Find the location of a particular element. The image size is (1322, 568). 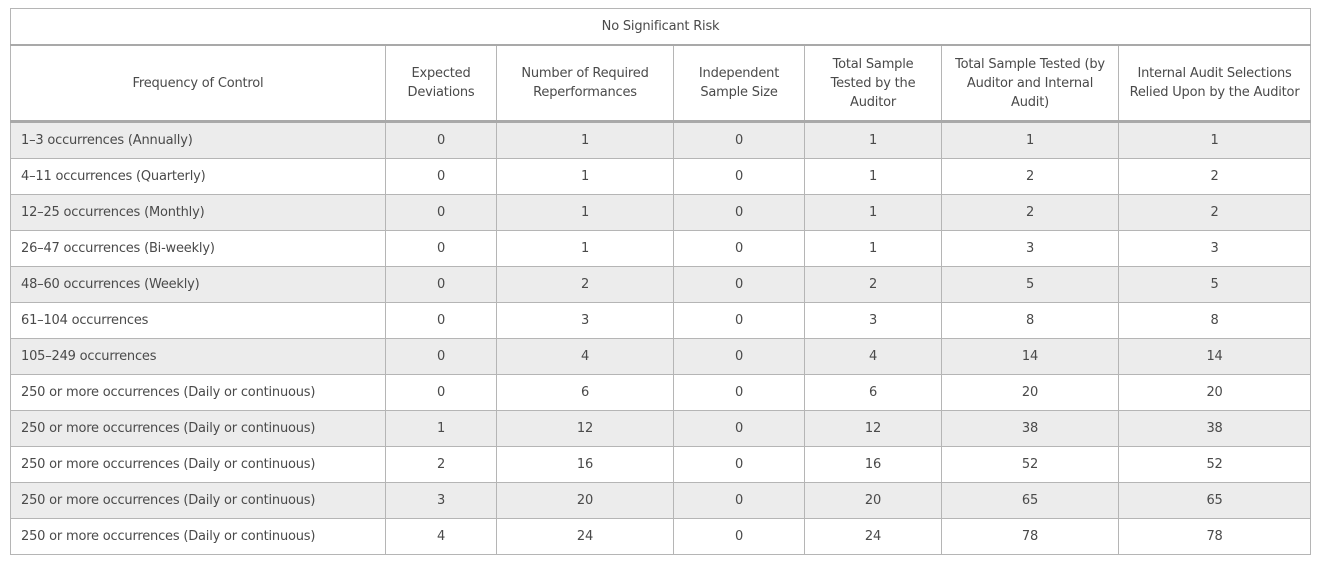

table-row: 1–3 occurrences (Annually) 0 1 0 1 1 1 is located at coordinates (661, 140).